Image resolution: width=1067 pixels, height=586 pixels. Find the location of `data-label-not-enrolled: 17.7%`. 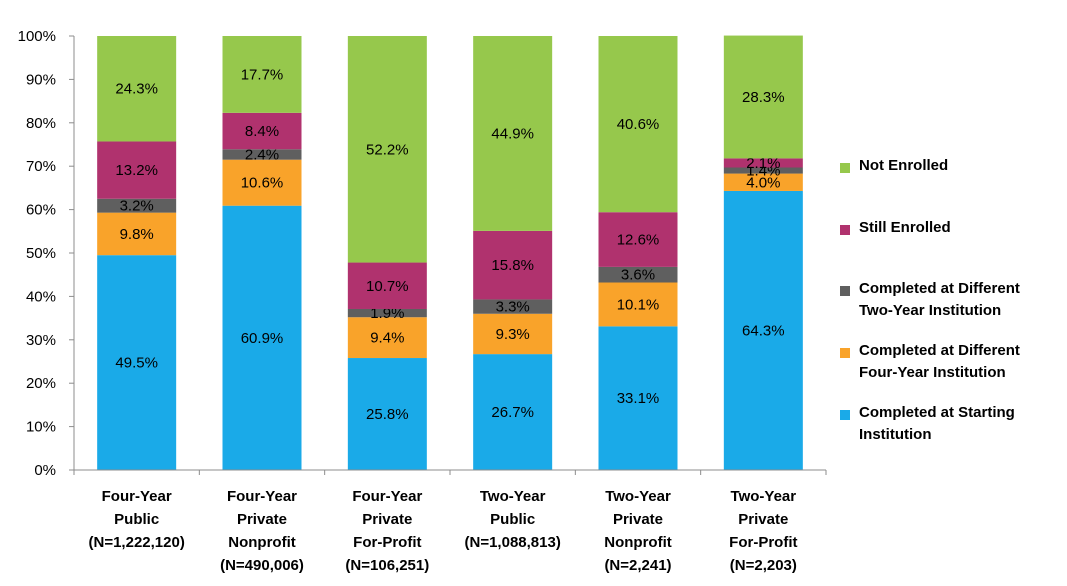

data-label-not-enrolled: 17.7% is located at coordinates (262, 74).